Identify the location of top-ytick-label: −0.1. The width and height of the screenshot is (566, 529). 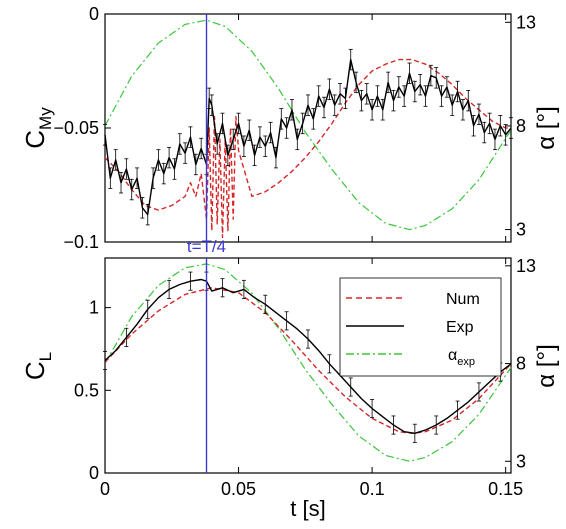
(81, 242).